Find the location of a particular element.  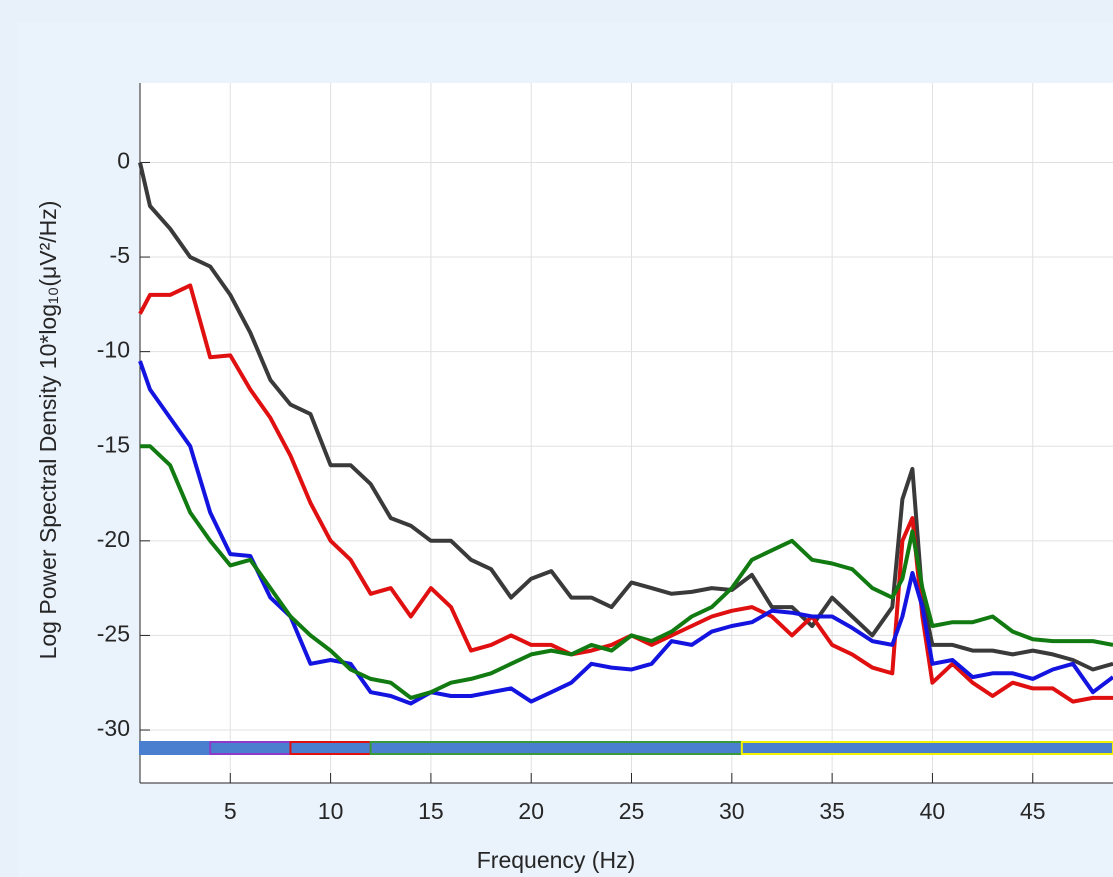

x-tick-label: 35 is located at coordinates (832, 811).